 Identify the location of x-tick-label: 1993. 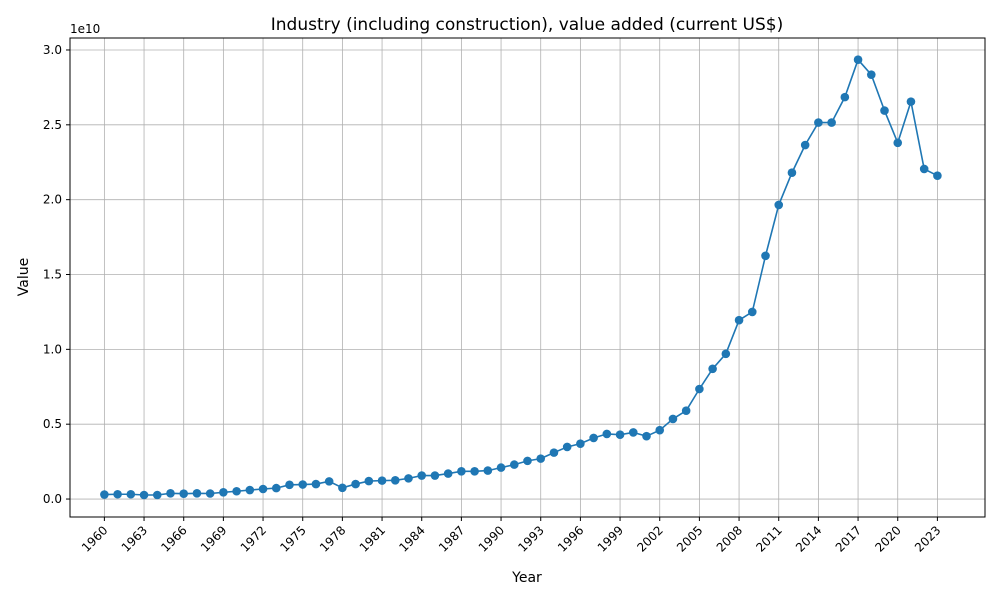
(530, 538).